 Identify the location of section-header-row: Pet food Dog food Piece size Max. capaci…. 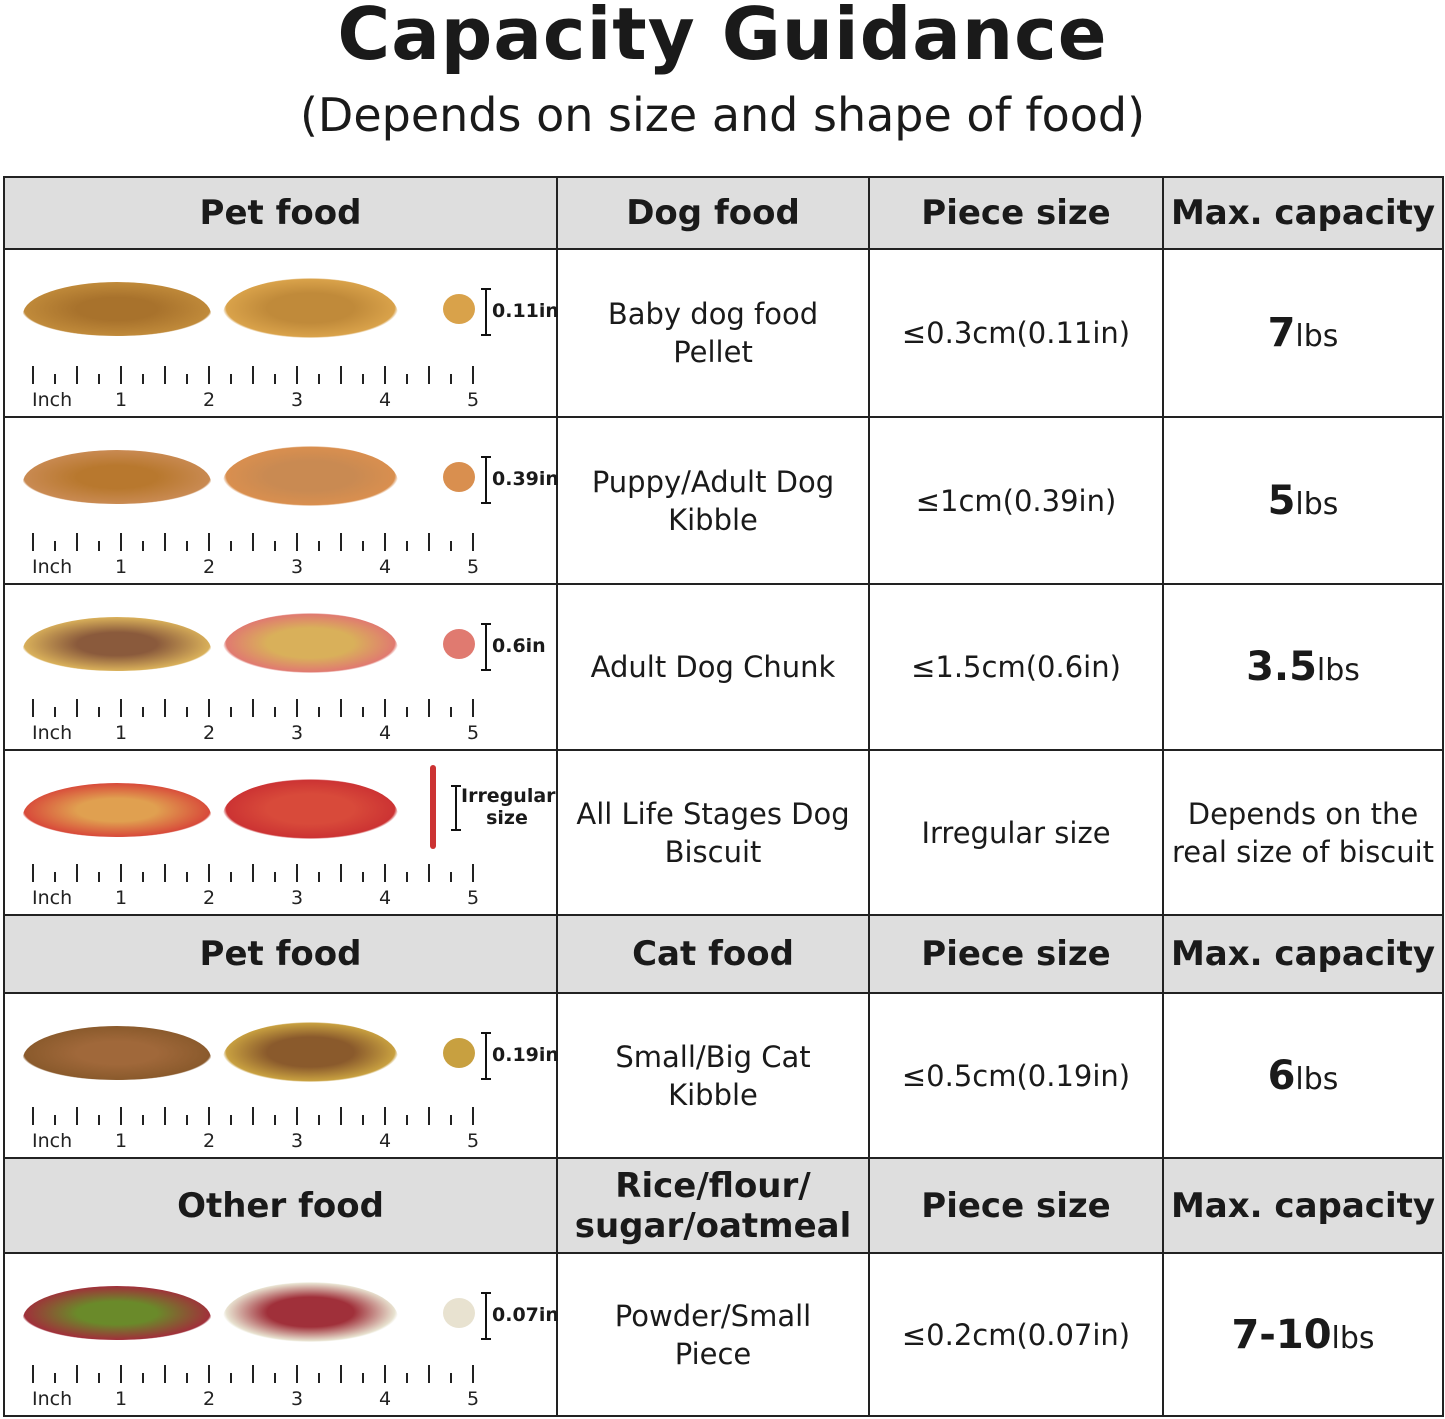
(723, 213).